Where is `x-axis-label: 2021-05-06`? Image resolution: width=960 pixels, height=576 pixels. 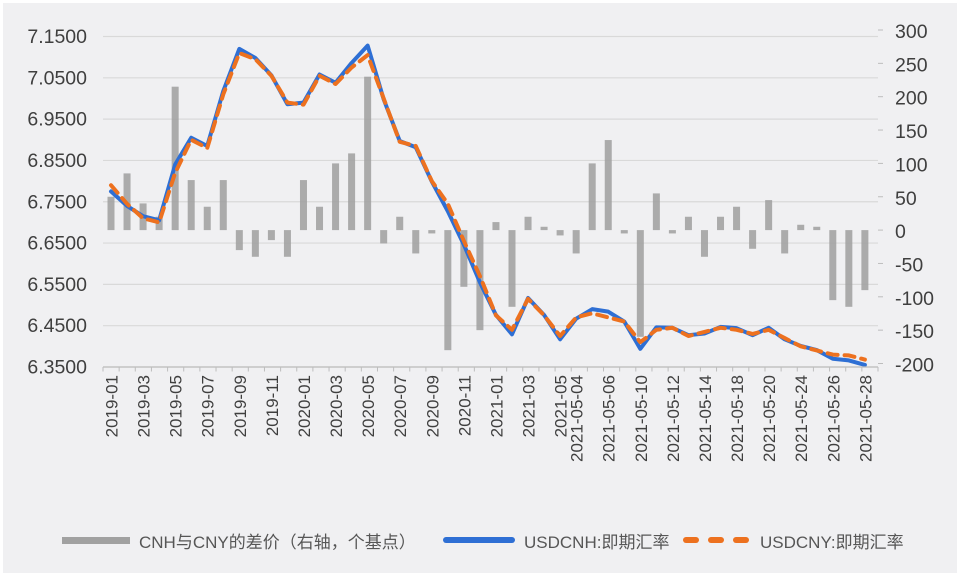
x-axis-label: 2021-05-06 is located at coordinates (609, 418).